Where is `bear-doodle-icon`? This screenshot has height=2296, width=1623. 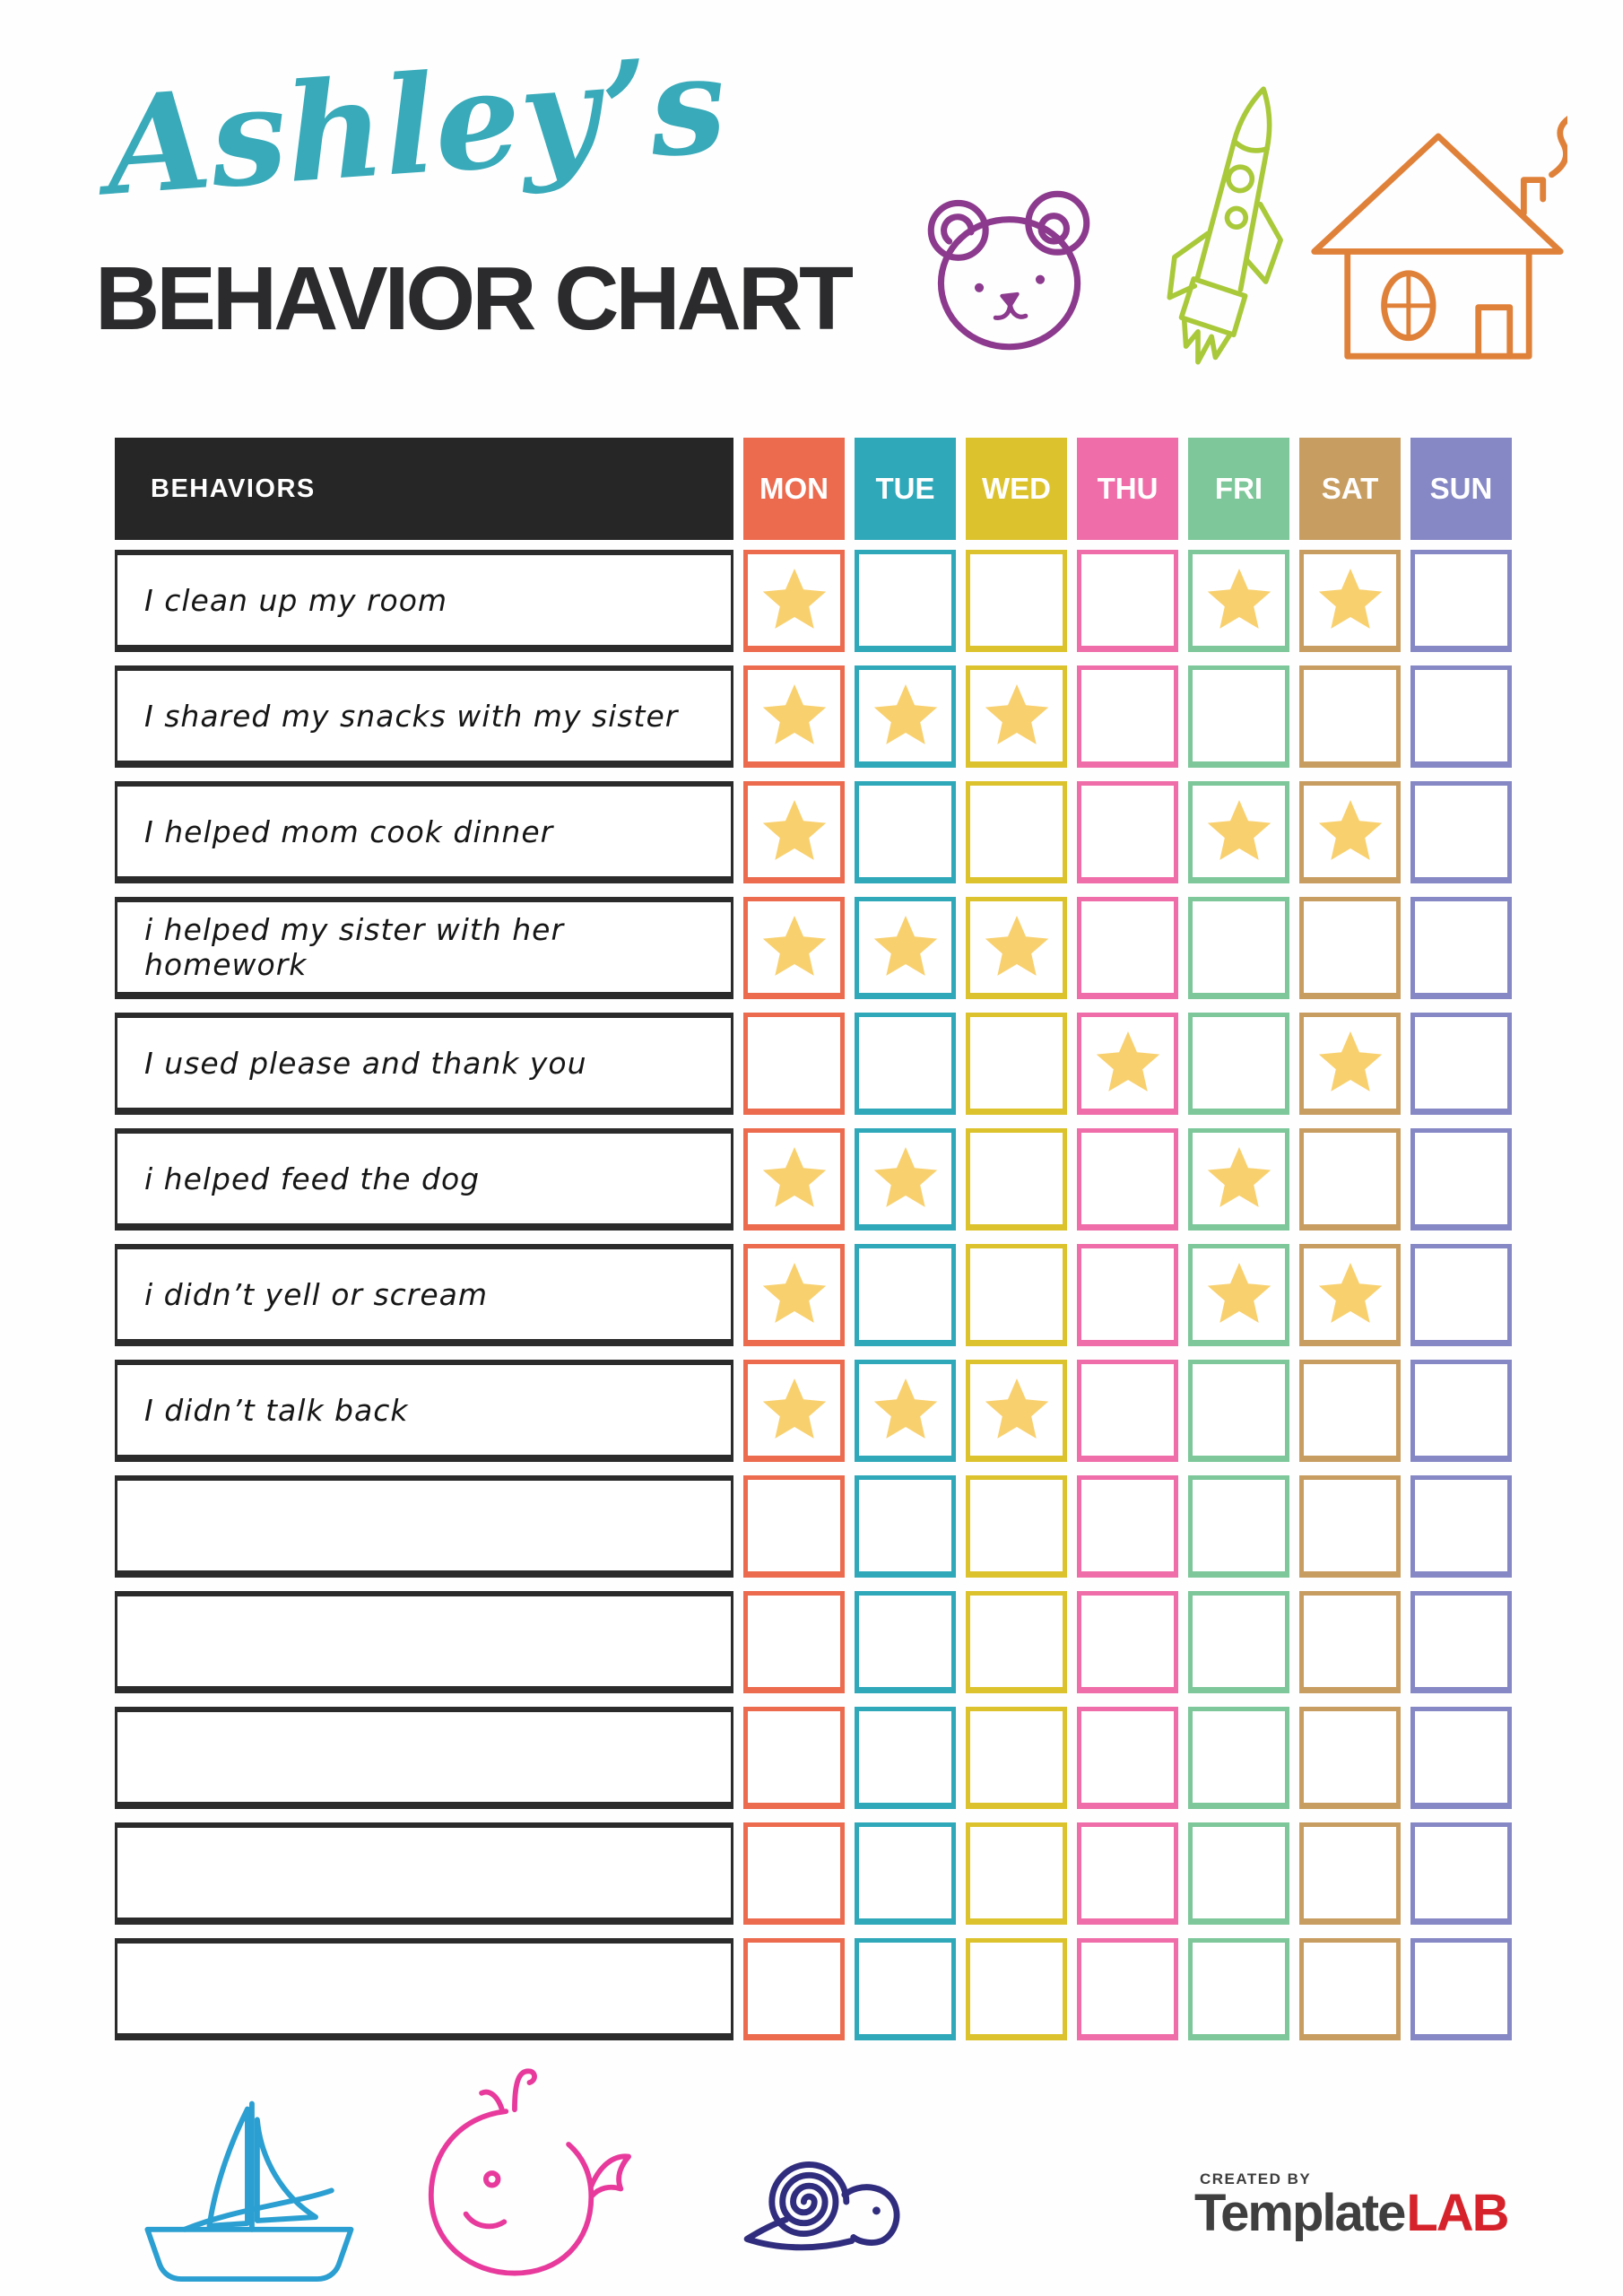 bear-doodle-icon is located at coordinates (1008, 269).